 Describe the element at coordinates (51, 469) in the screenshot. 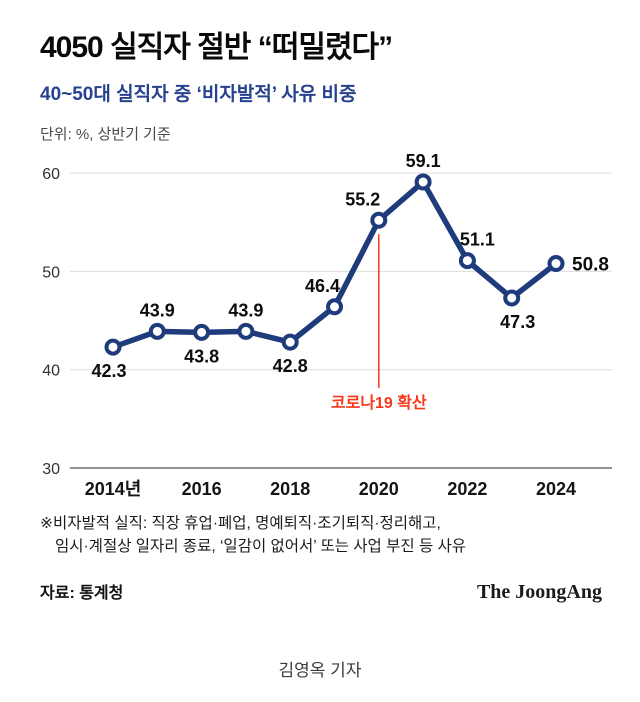

I see `y-axis-tick: 30` at that location.